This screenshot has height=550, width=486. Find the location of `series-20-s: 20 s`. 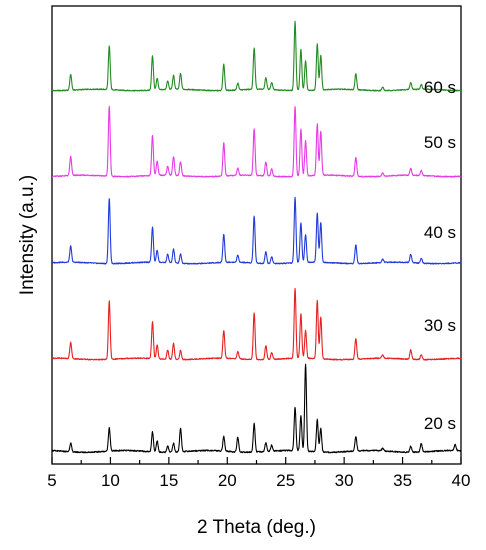

series-20-s: 20 s is located at coordinates (256, 408).